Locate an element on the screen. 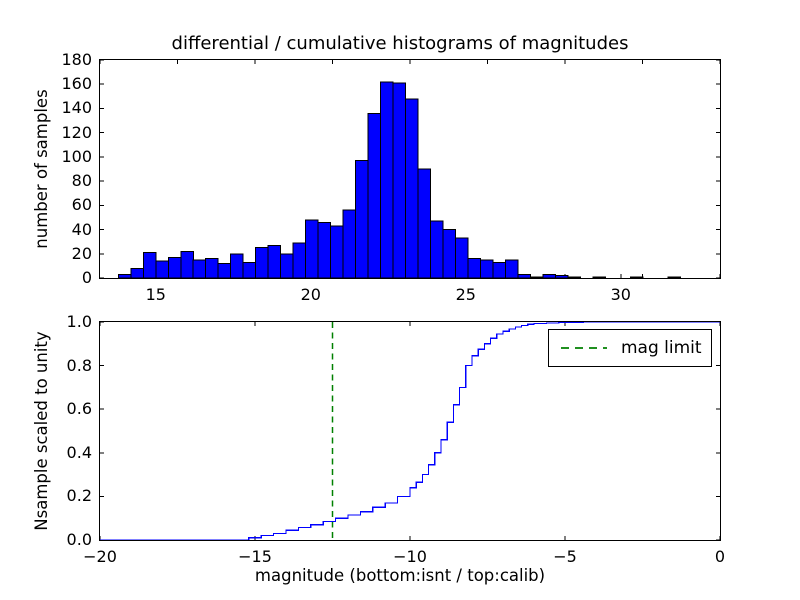 This screenshot has height=600, width=800. tick-label: −15 is located at coordinates (255, 556).